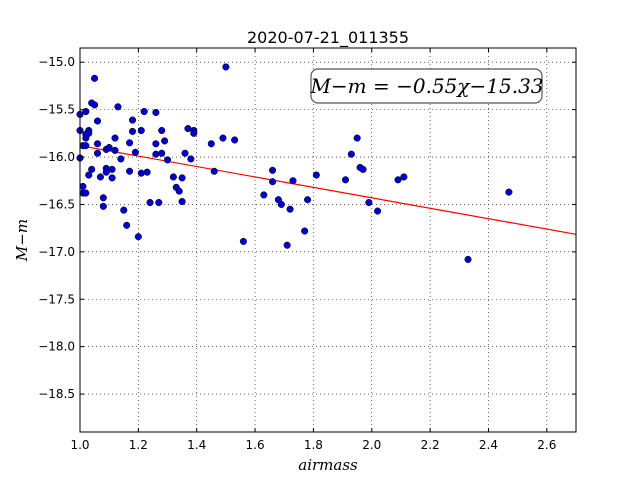 This screenshot has height=480, width=640. I want to click on fit-annotation-text: M−m = −0.55χ−15.33, so click(426, 86).